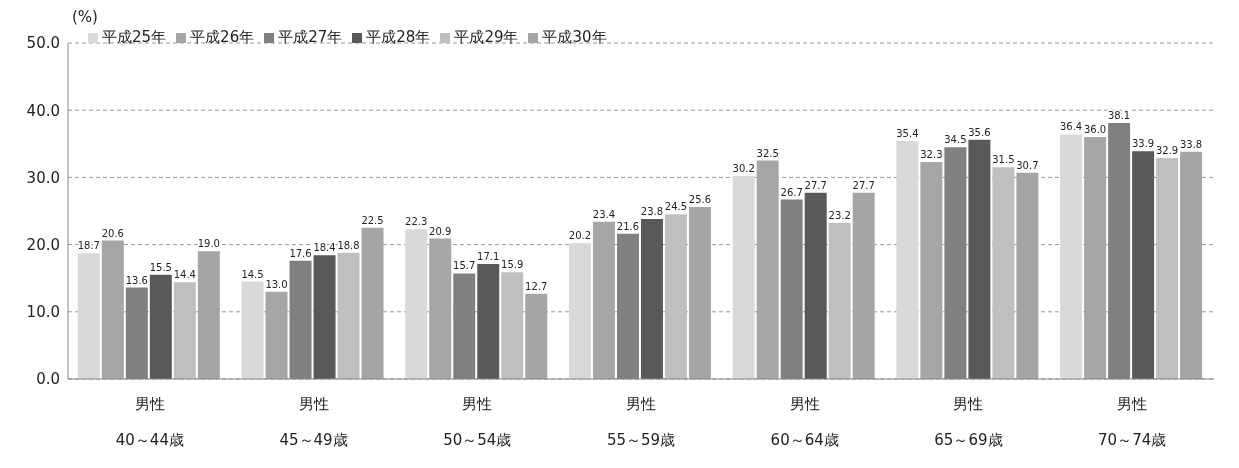  Describe the element at coordinates (372, 220) in the screenshot. I see `data-label: 22.5` at that location.